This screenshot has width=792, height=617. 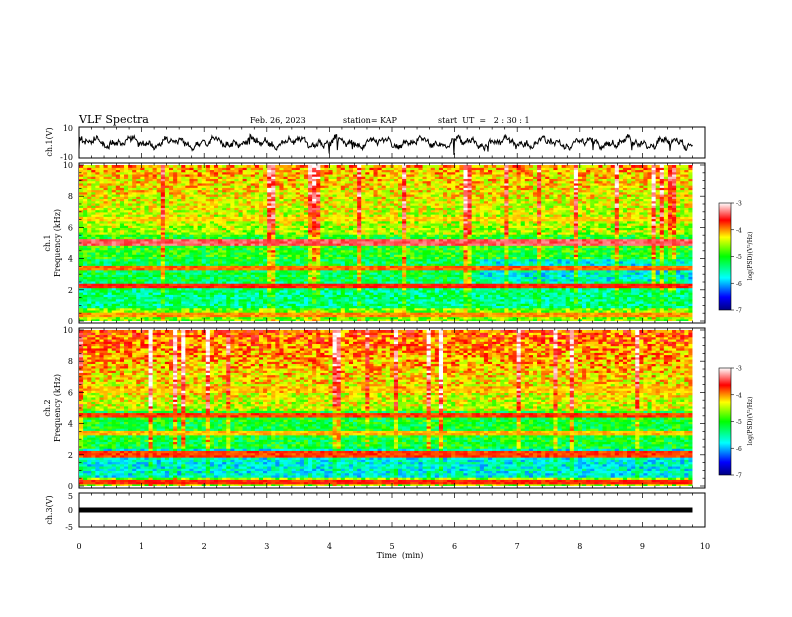 I want to click on station-label: station= KAP, so click(x=370, y=120).